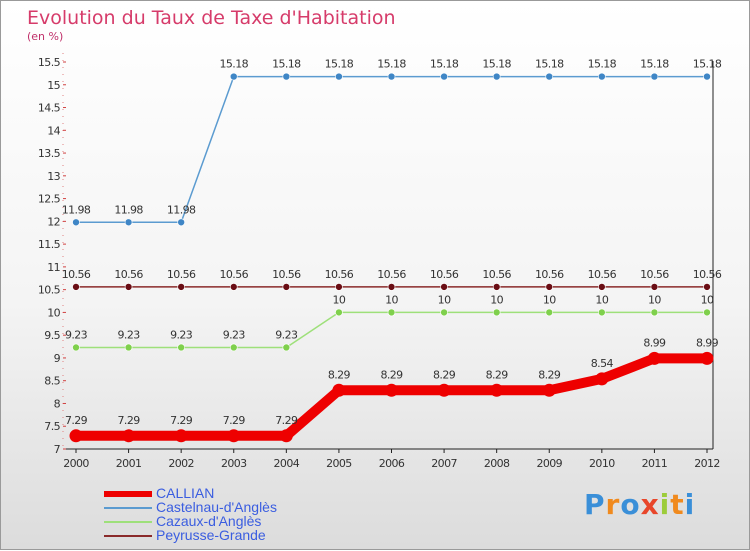 This screenshot has width=750, height=551. What do you see at coordinates (49, 290) in the screenshot?
I see `y-tick-label: 10.5` at bounding box center [49, 290].